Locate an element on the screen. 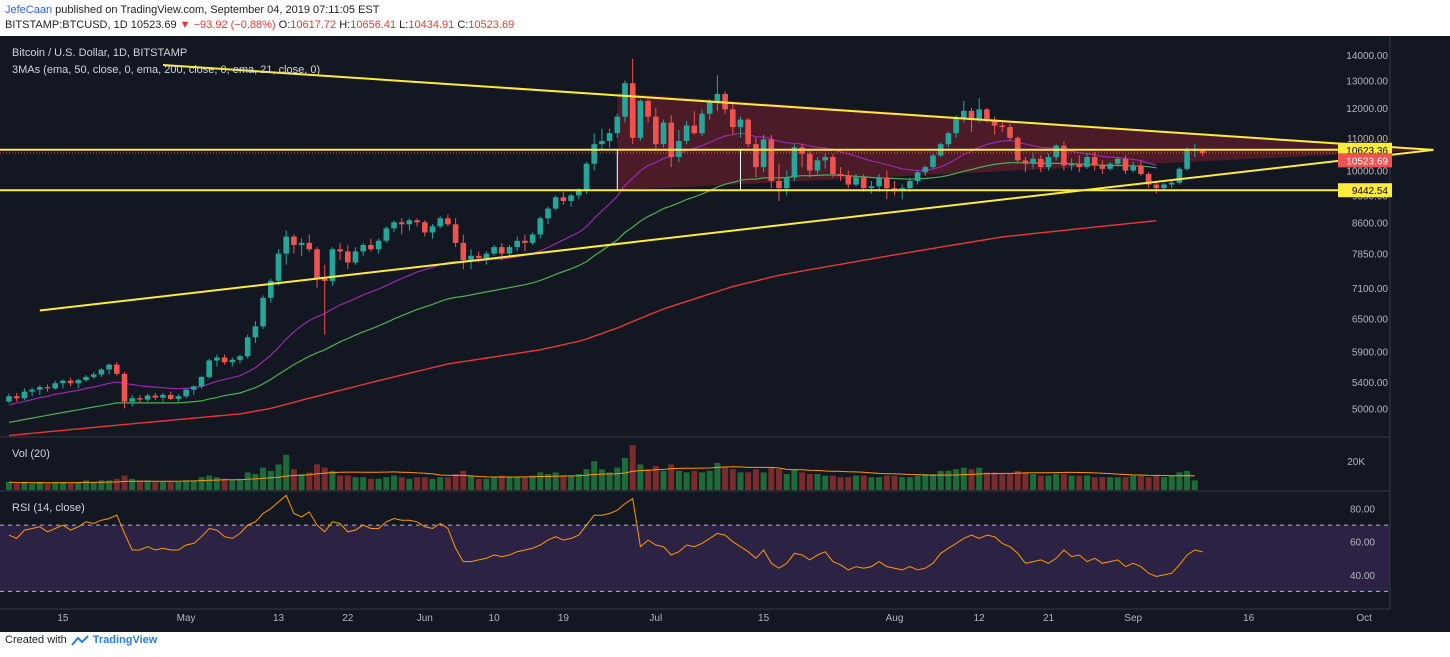 The height and width of the screenshot is (657, 1450). time-tick-label: 19 is located at coordinates (564, 618).